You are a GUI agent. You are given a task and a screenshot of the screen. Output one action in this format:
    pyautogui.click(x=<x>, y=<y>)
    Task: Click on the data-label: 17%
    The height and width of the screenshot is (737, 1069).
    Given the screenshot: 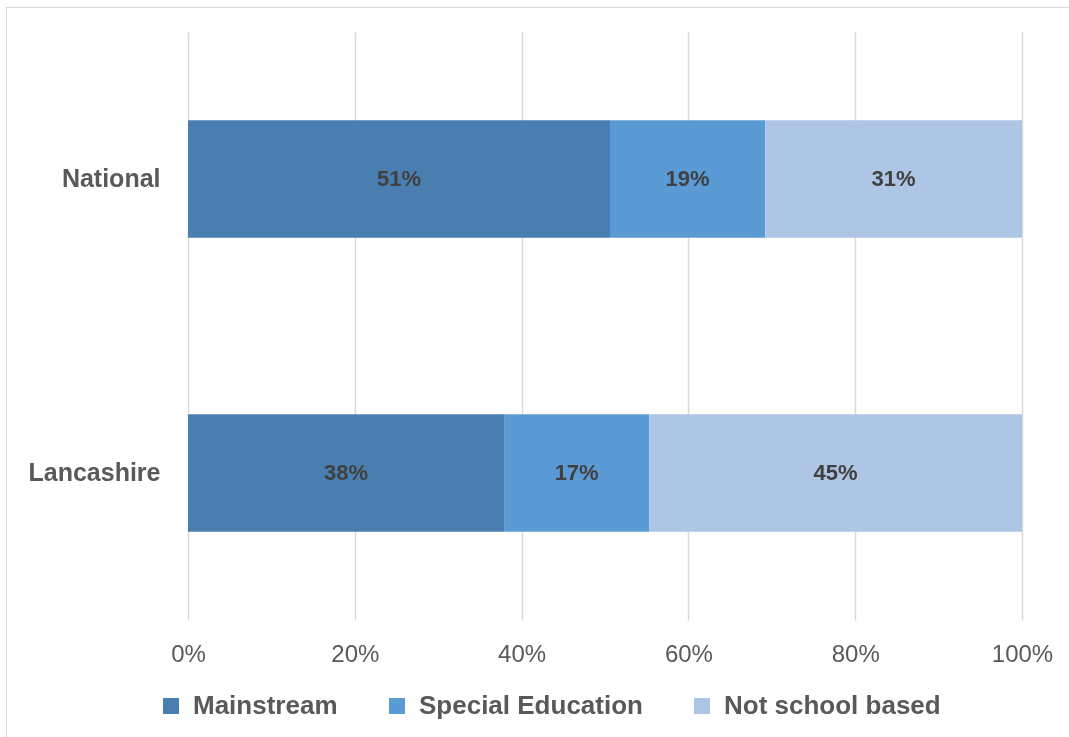 What is the action you would take?
    pyautogui.click(x=576, y=472)
    